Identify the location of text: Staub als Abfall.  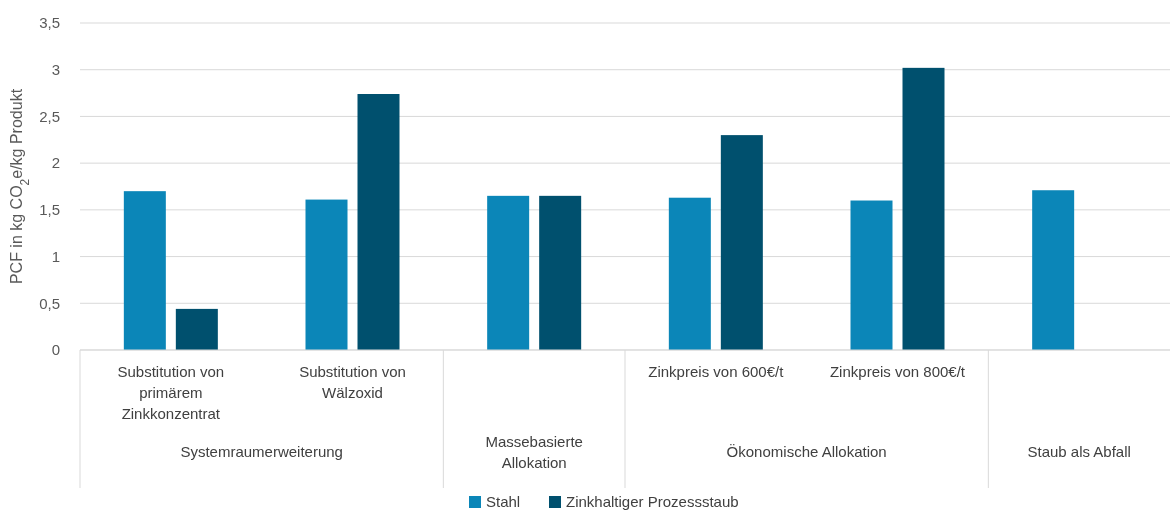
(1079, 451).